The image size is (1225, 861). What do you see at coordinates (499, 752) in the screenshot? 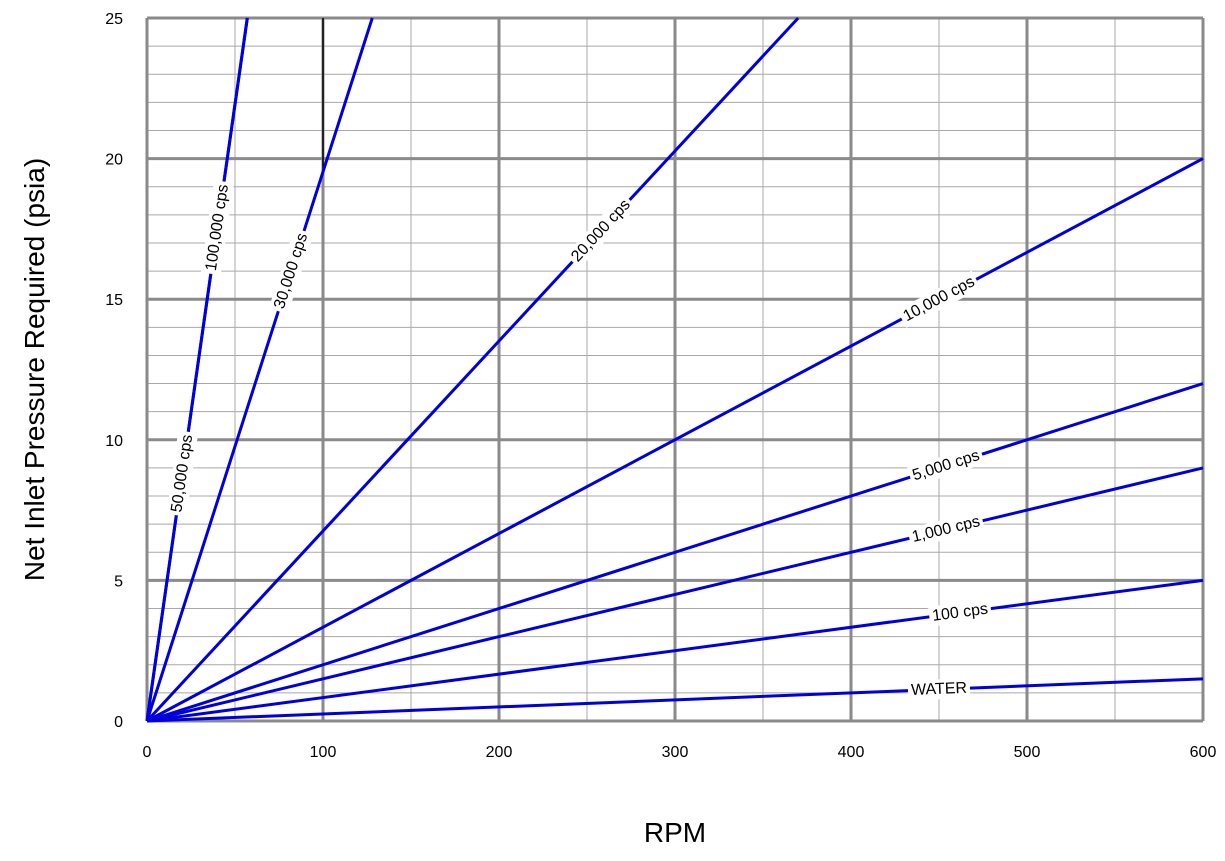
I see `x-tick-label: 200` at bounding box center [499, 752].